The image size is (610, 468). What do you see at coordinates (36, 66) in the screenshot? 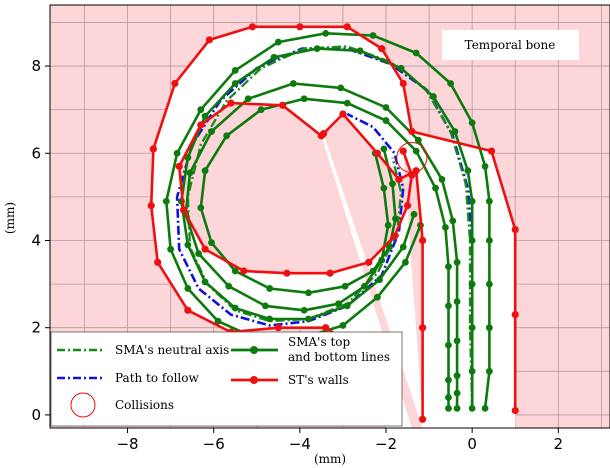
I see `y-tick-label: 8` at bounding box center [36, 66].